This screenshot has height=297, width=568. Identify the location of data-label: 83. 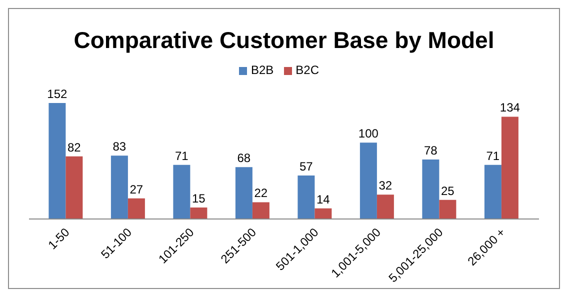
(119, 147).